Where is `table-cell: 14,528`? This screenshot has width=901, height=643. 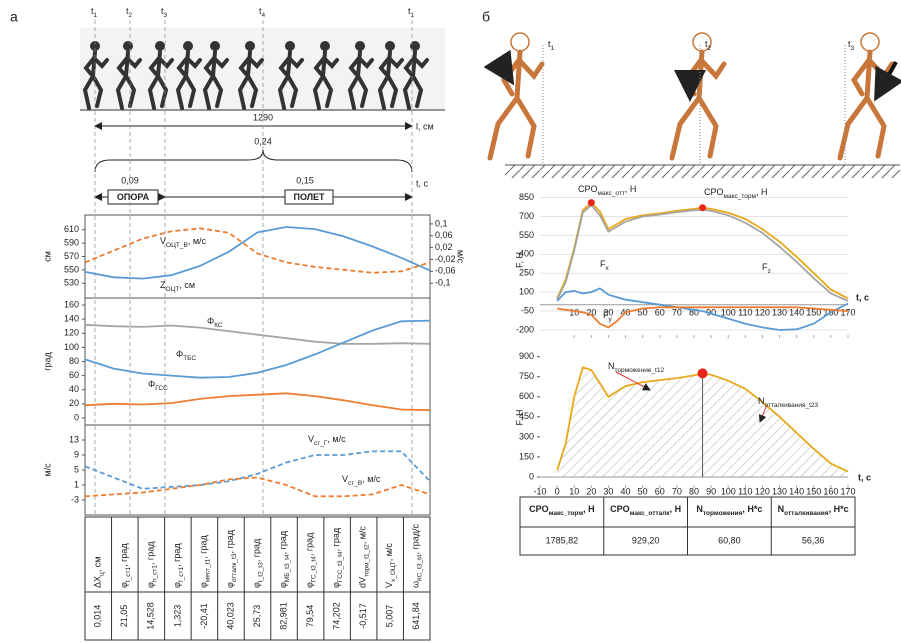
table-cell: 14,528 is located at coordinates (151, 616).